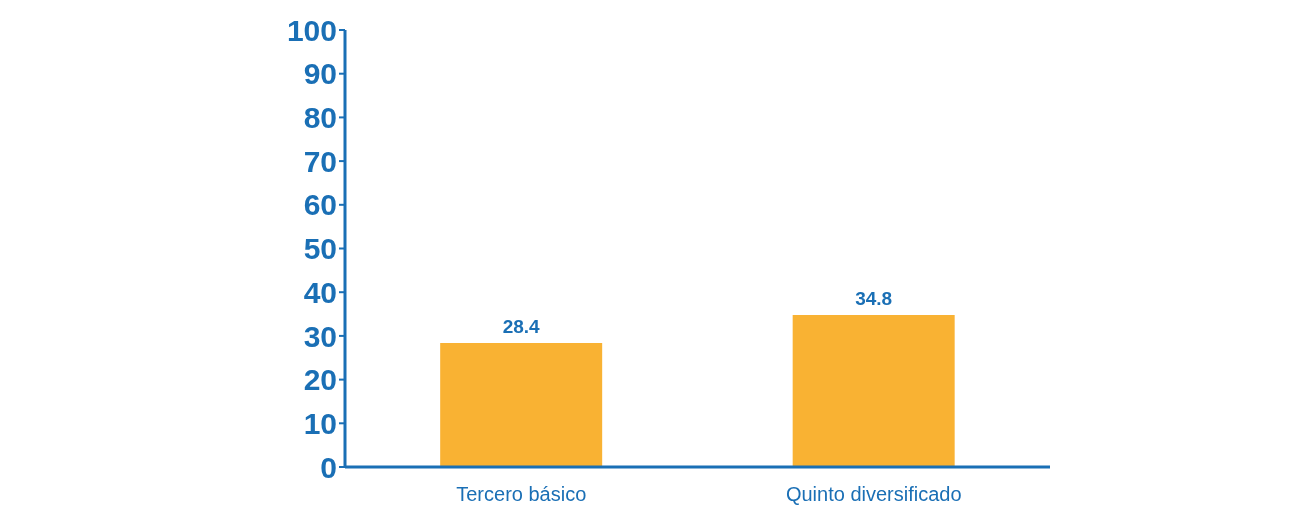 This screenshot has height=531, width=1290. I want to click on x-tick-label: Tercero básico, so click(521, 494).